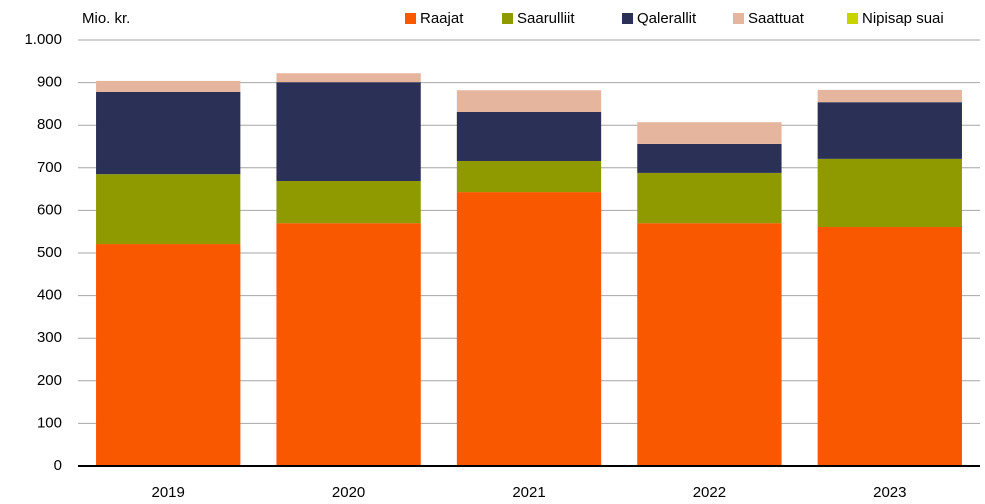  What do you see at coordinates (903, 18) in the screenshot?
I see `legend-label: Nipisap suai` at bounding box center [903, 18].